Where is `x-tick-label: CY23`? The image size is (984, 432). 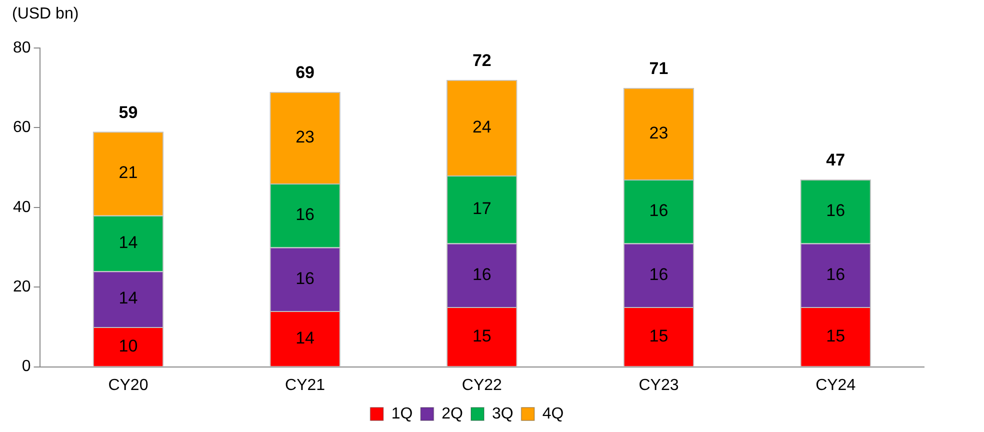
x-tick-label: CY23 is located at coordinates (658, 385).